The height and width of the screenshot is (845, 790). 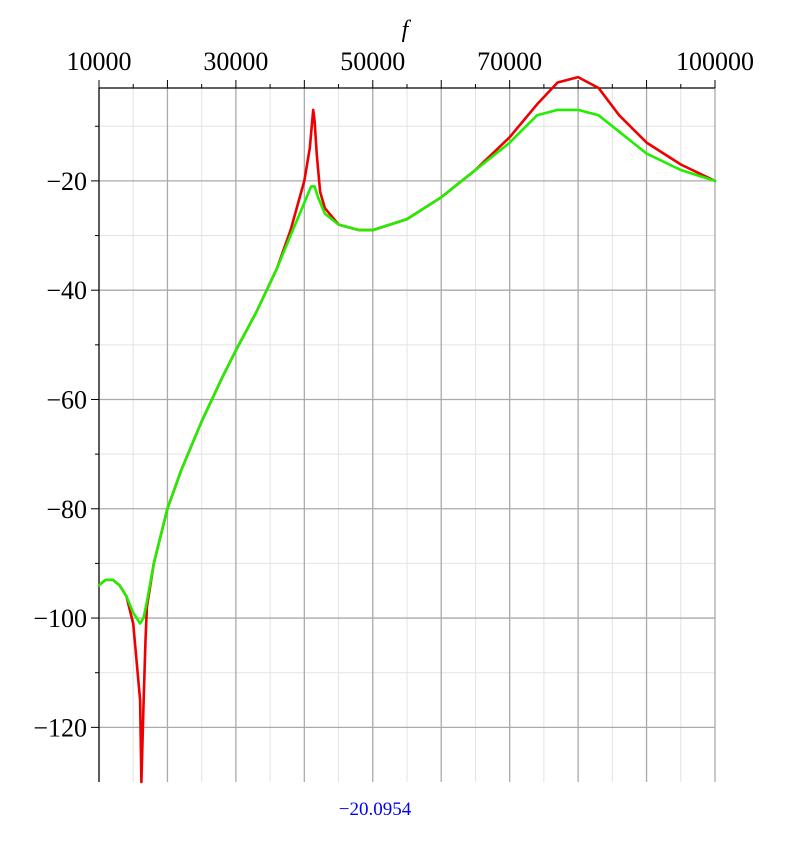 I want to click on cursor-readout: −20.0954, so click(x=375, y=809).